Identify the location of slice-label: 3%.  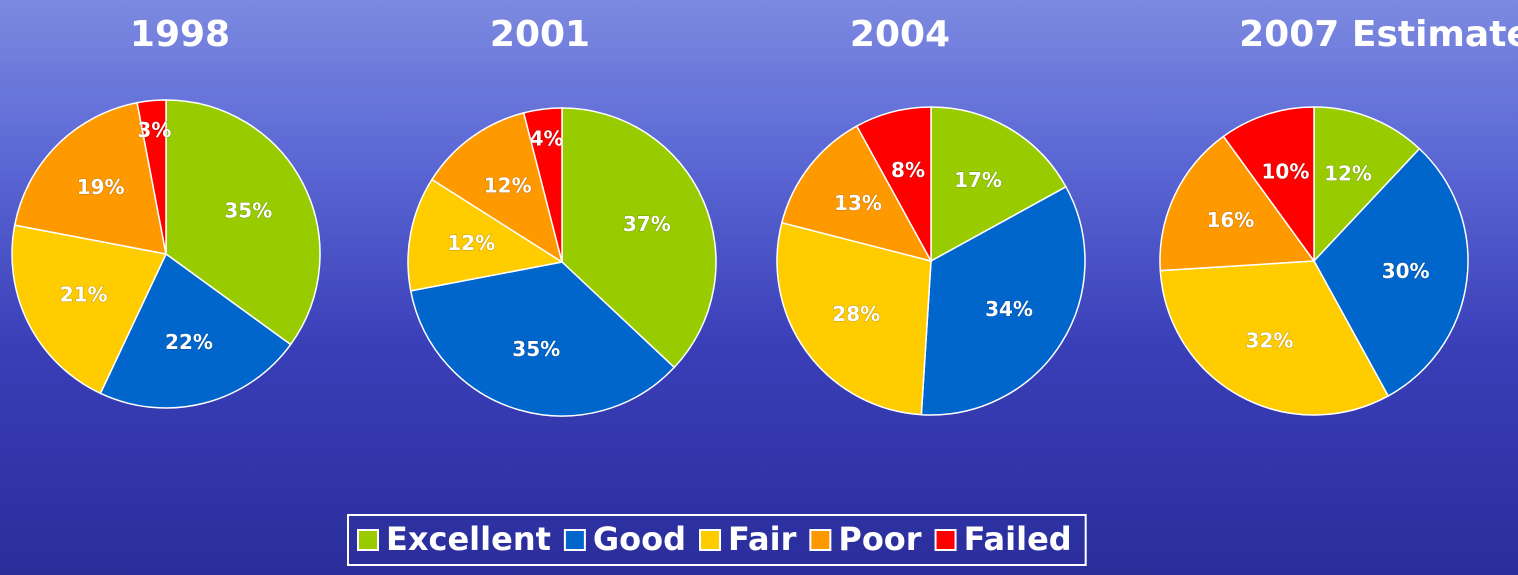
(154, 130).